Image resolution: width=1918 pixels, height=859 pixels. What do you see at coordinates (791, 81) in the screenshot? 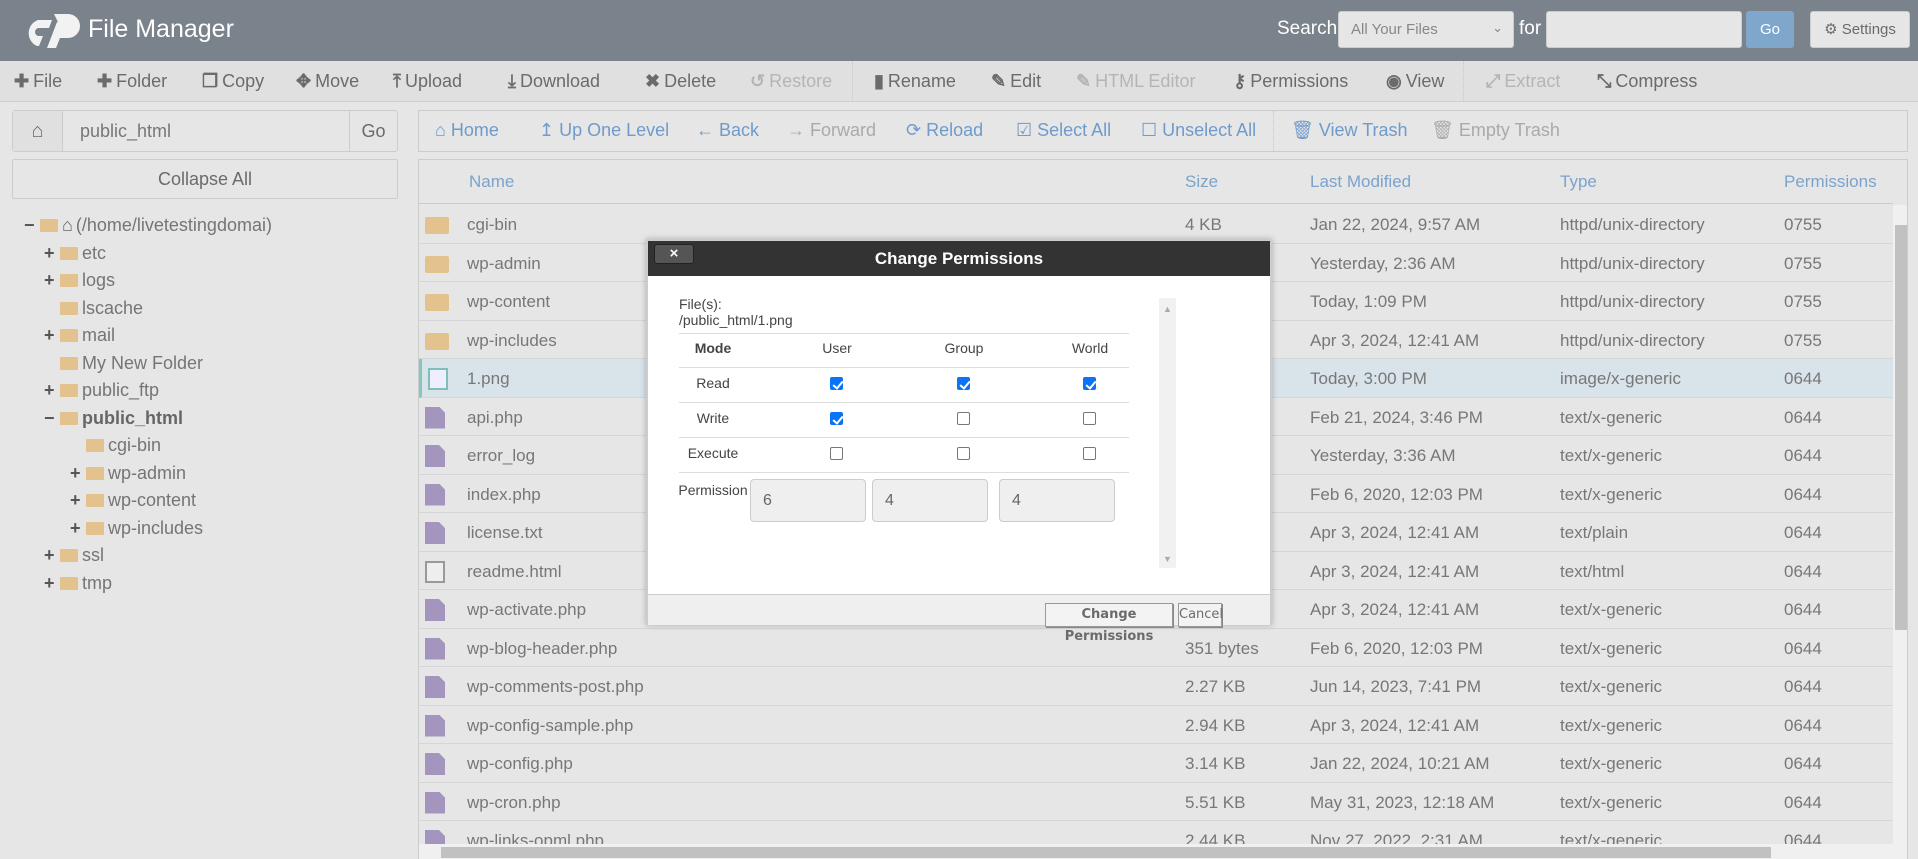
I see `restore-button: ↺ Restore` at bounding box center [791, 81].